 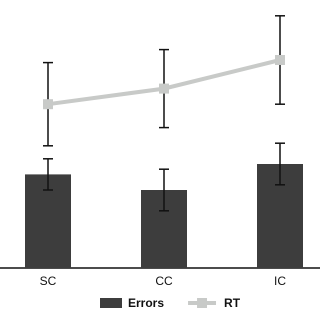 I want to click on x-tick-label: IC, so click(x=280, y=281).